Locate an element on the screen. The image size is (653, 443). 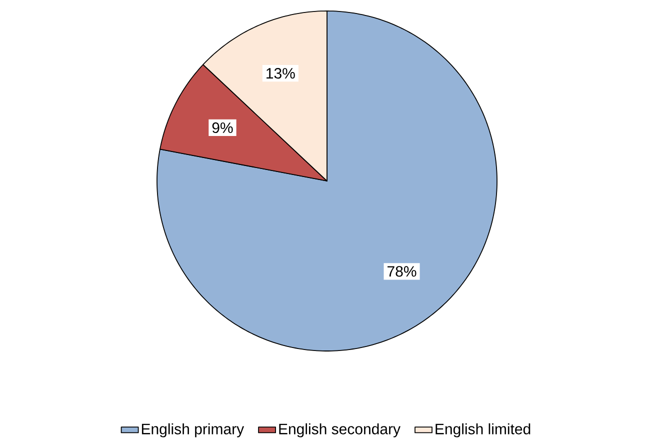
data-label: 9% is located at coordinates (222, 128).